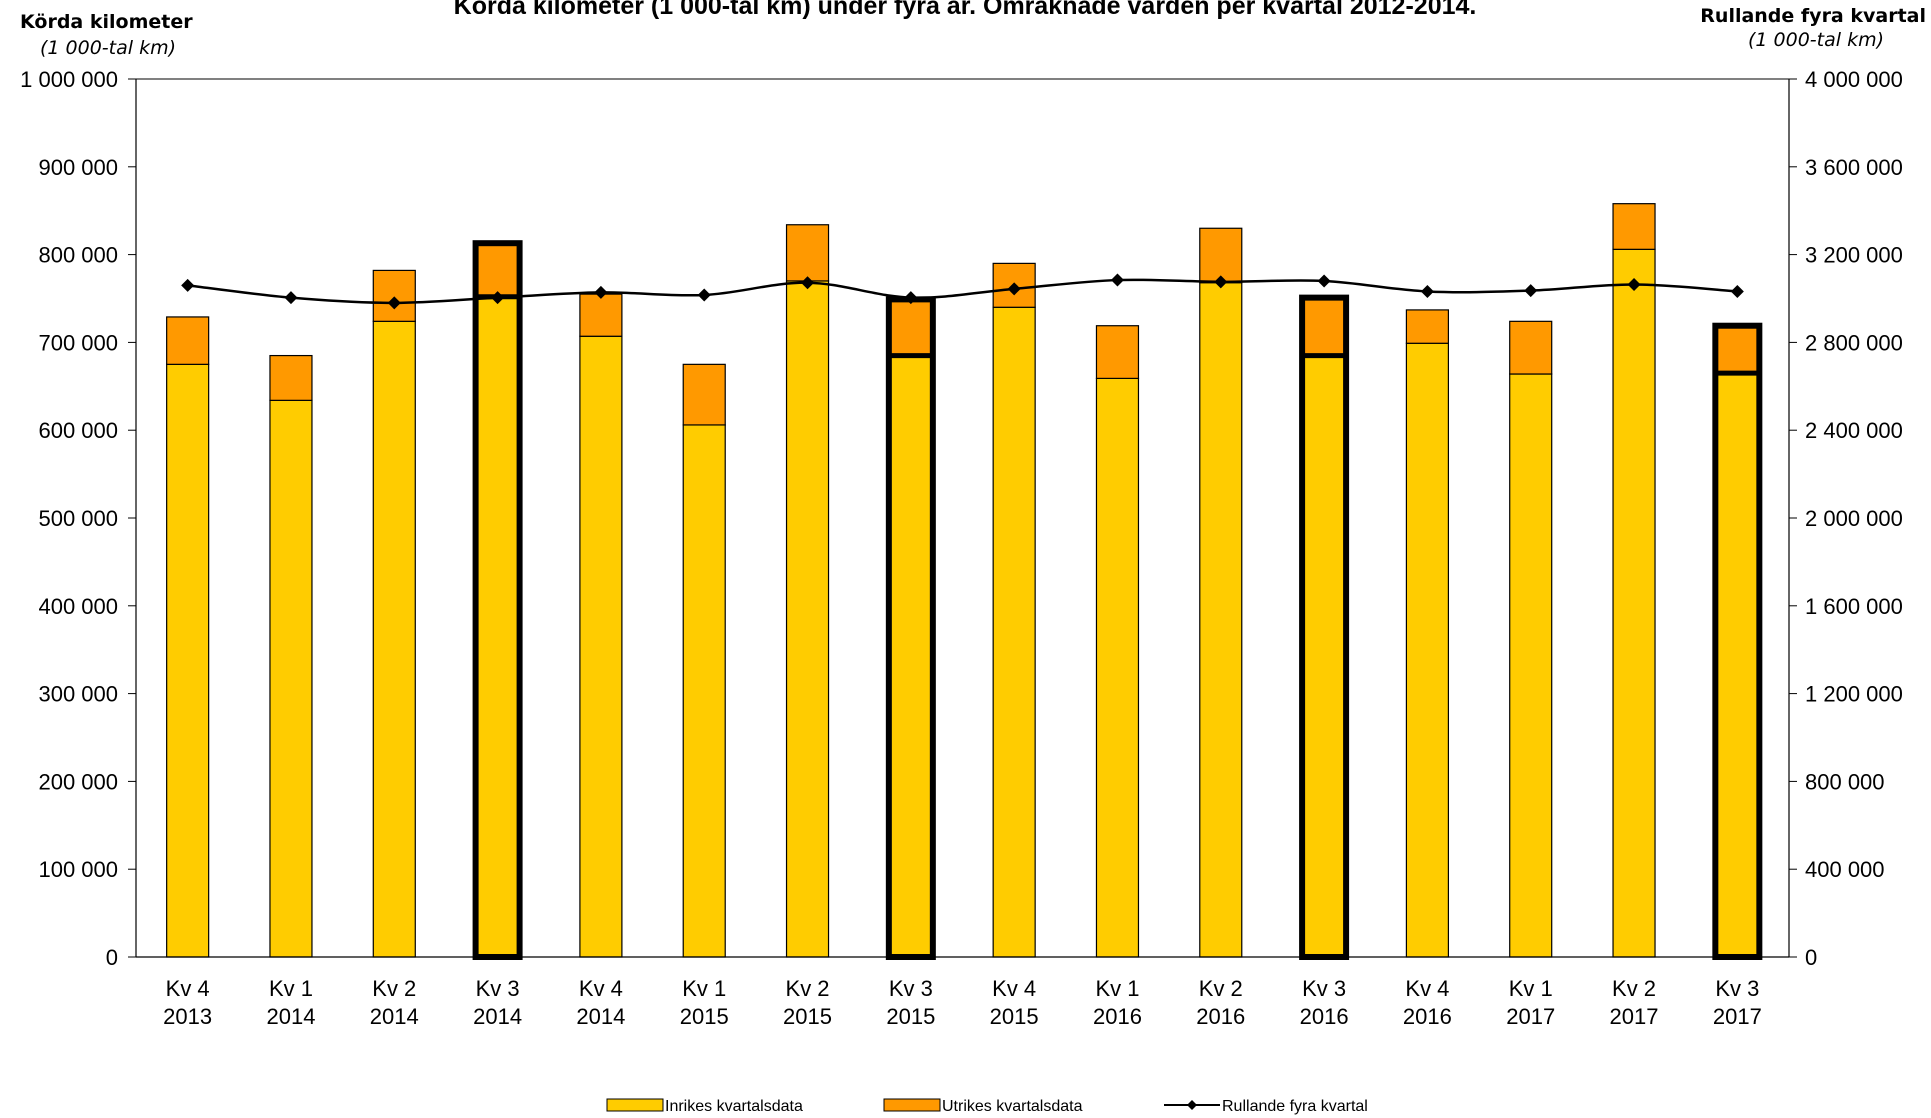 The image size is (1931, 1118). What do you see at coordinates (1634, 1002) in the screenshot?
I see `x-tick-label: Kv 2 2017` at bounding box center [1634, 1002].